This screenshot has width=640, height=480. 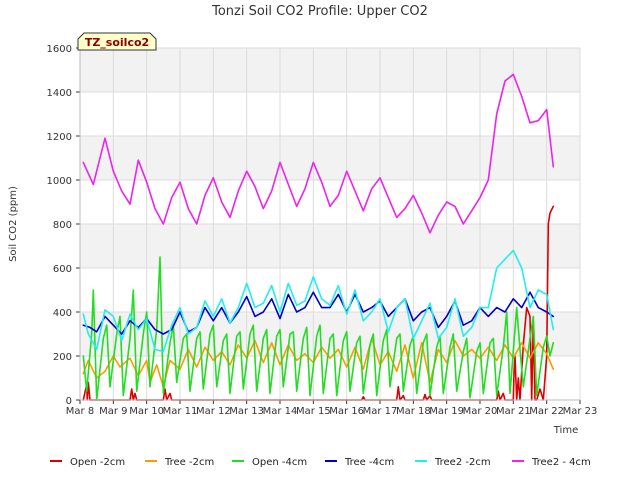 What do you see at coordinates (62, 225) in the screenshot?
I see `y-tick-label: 800` at bounding box center [62, 225].